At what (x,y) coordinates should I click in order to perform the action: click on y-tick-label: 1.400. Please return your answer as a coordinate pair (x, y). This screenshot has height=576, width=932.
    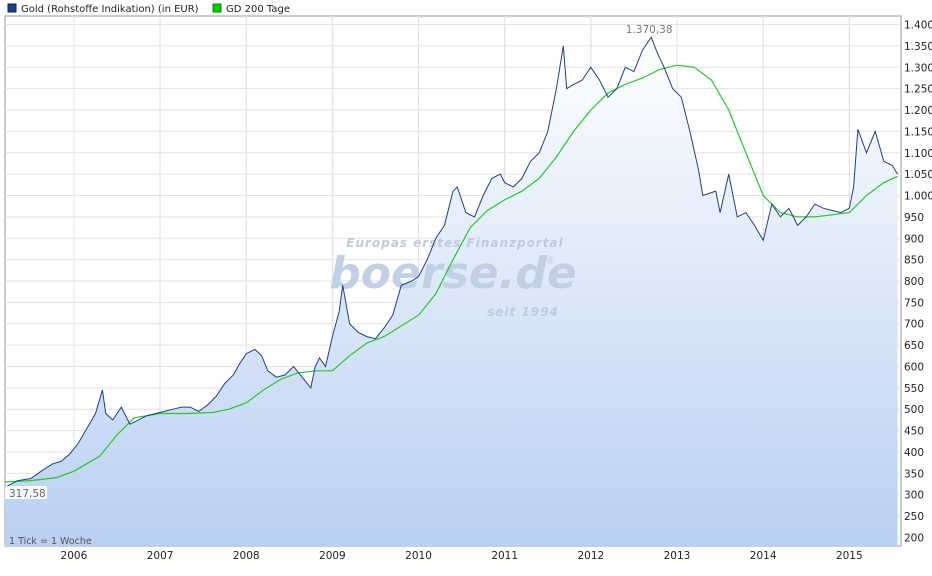
    Looking at the image, I should click on (918, 26).